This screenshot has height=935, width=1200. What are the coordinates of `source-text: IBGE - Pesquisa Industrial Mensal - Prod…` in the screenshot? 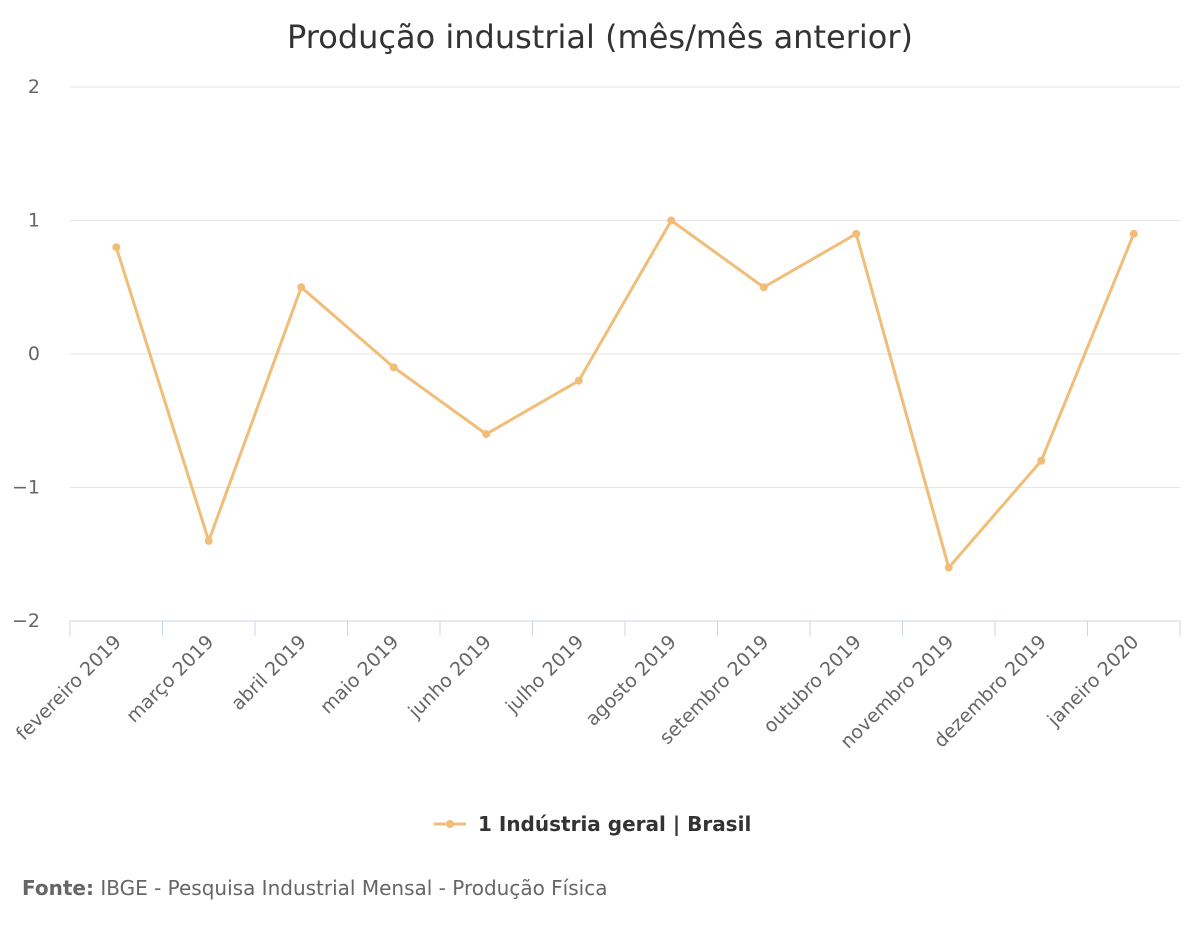 It's located at (354, 888).